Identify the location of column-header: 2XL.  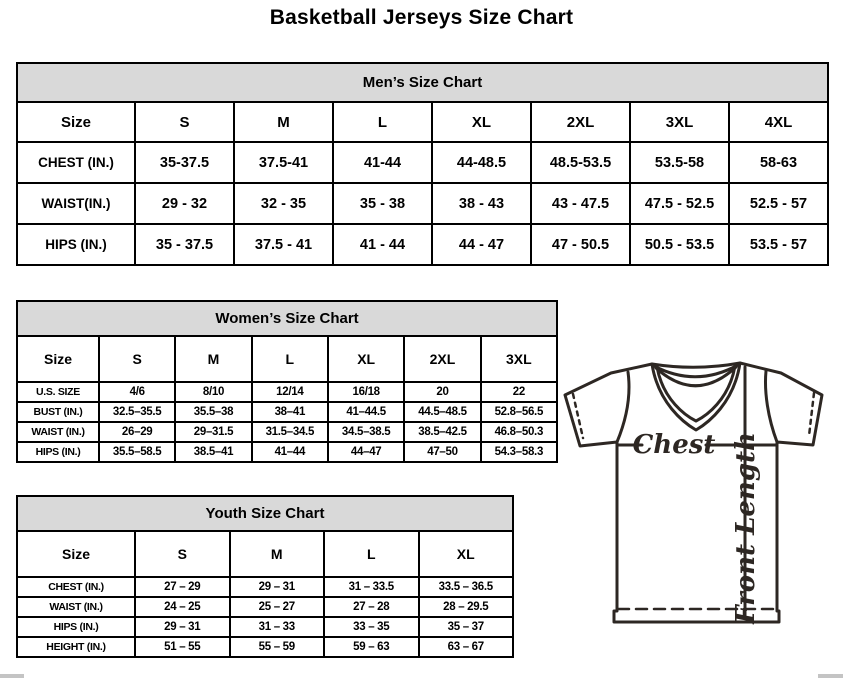
(442, 359).